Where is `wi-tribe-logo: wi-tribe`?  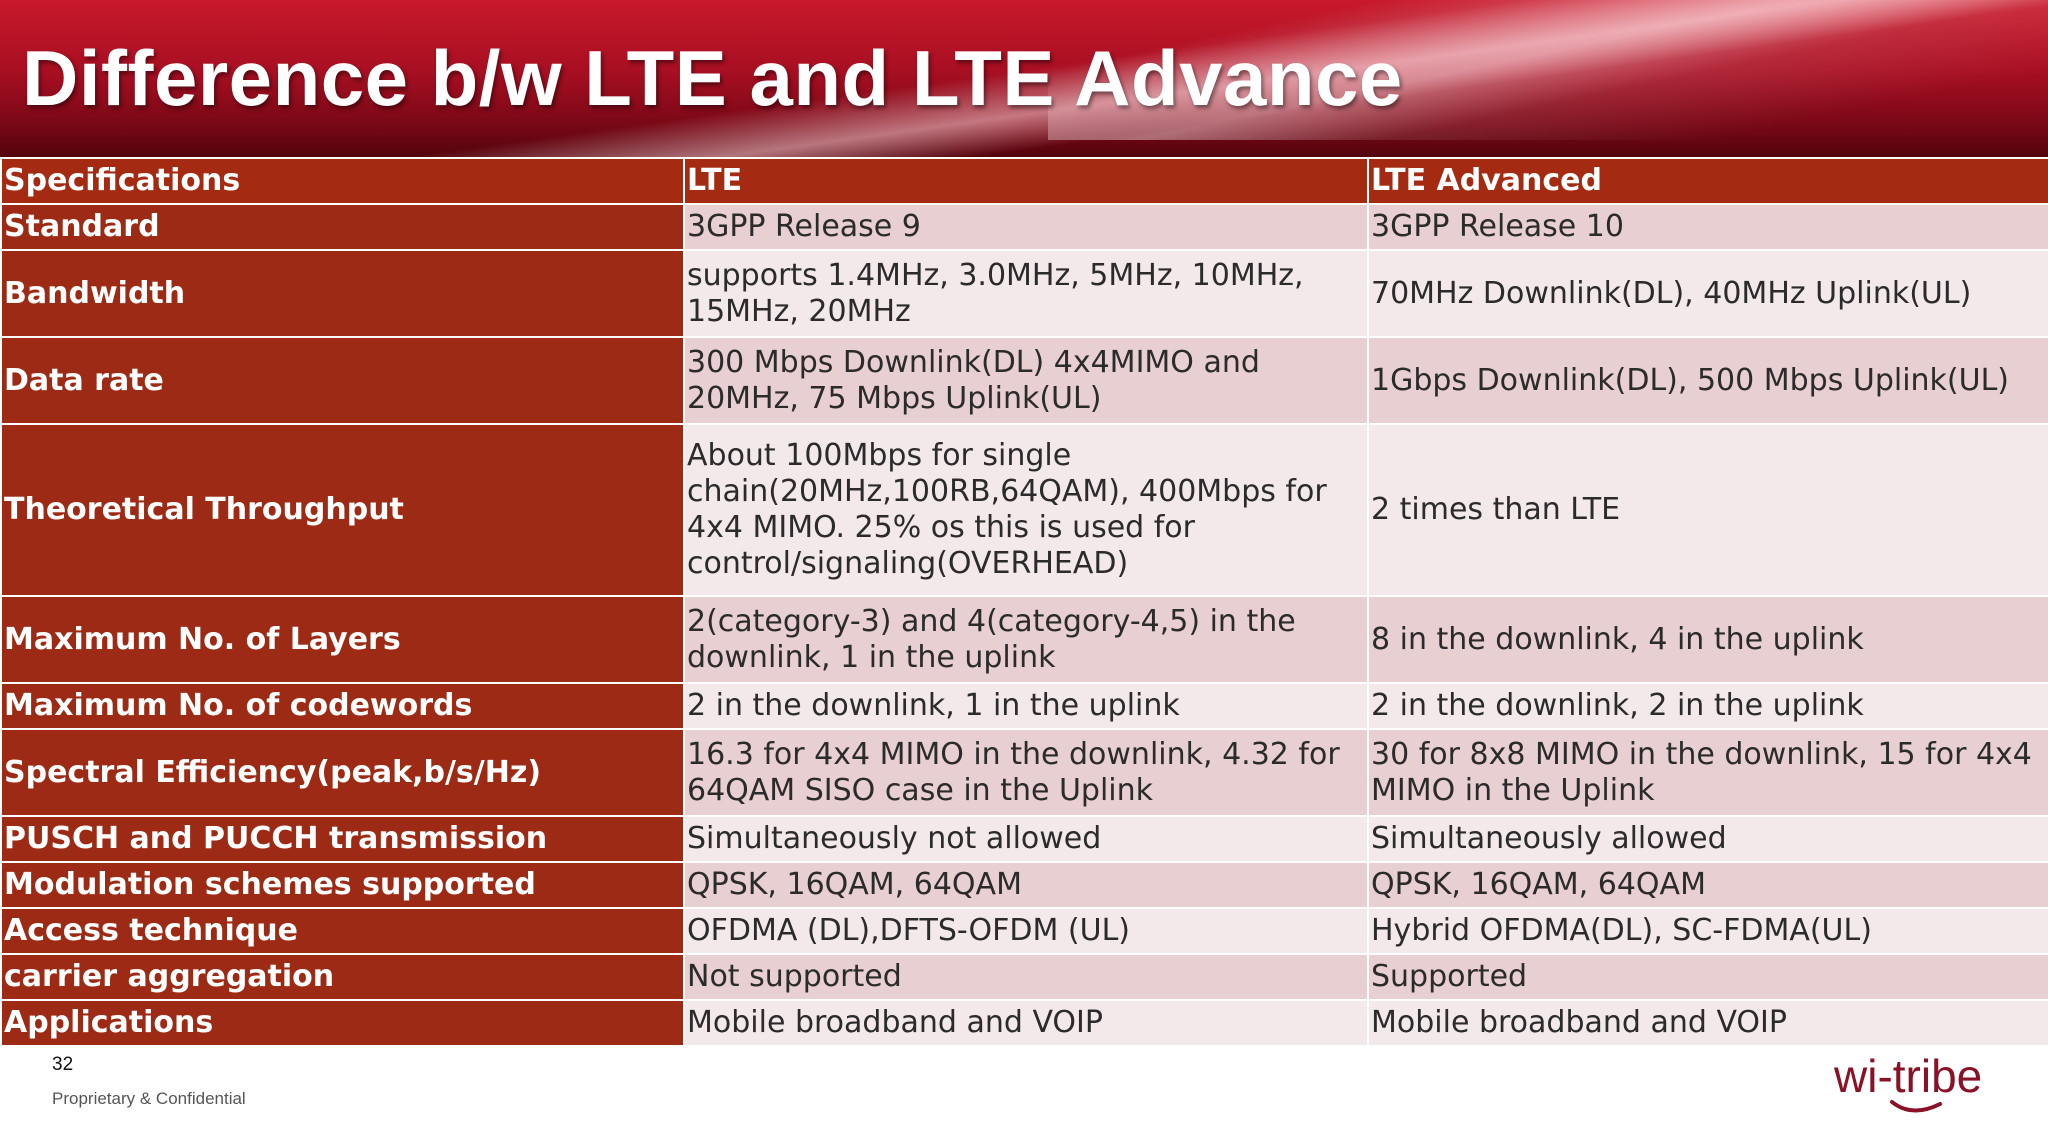
wi-tribe-logo: wi-tribe is located at coordinates (1907, 1082).